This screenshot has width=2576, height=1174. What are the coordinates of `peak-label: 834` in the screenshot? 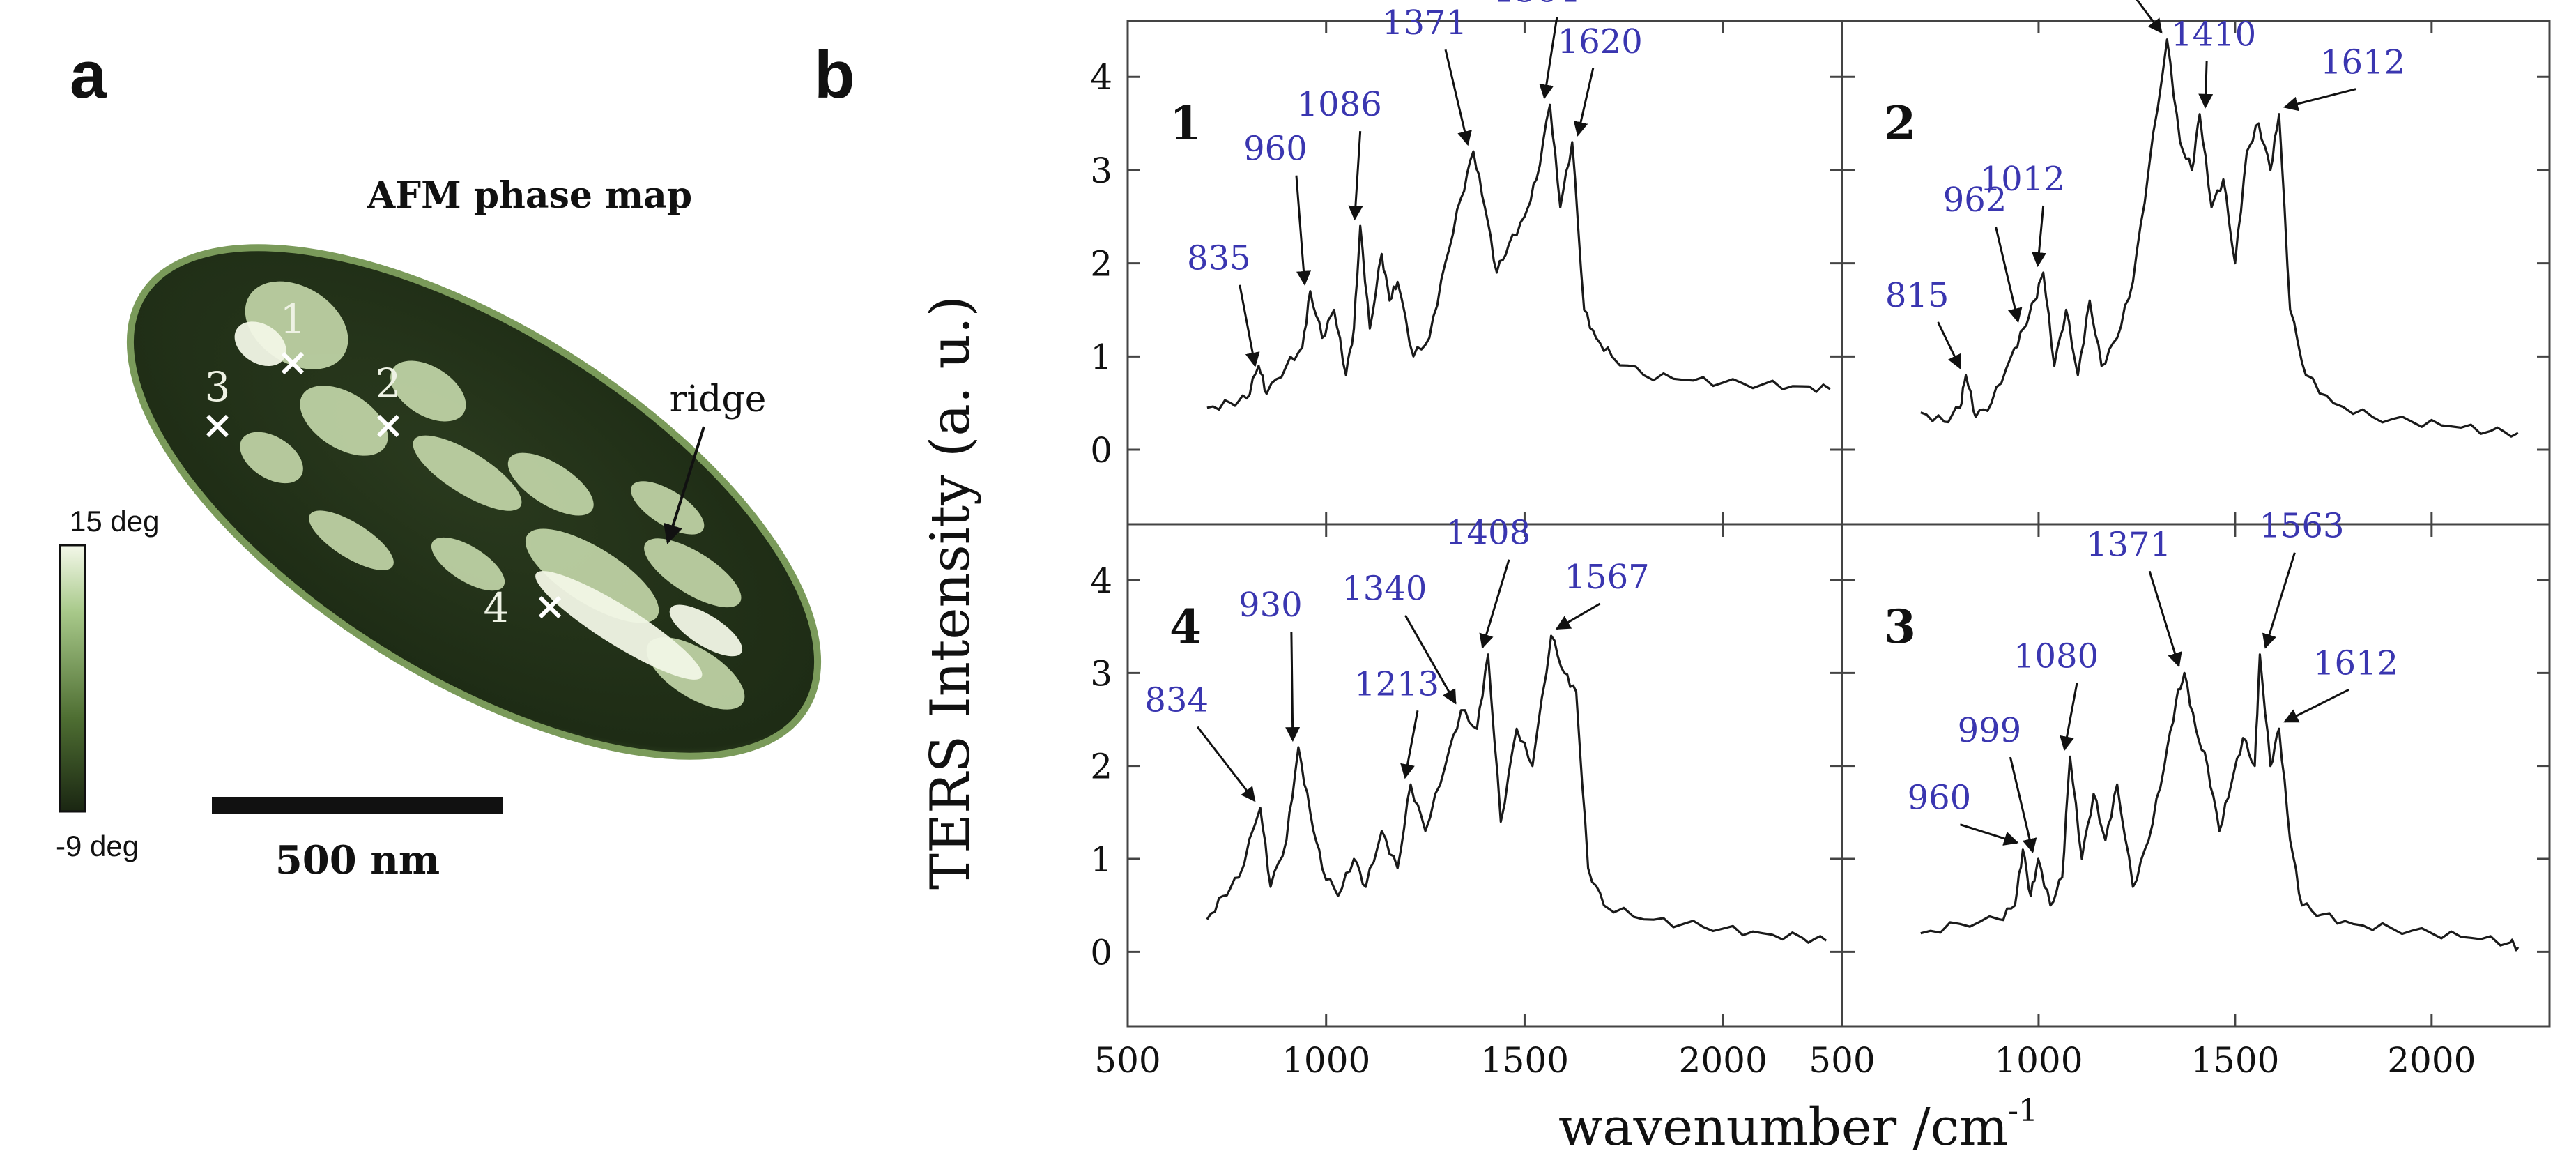 It's located at (1176, 700).